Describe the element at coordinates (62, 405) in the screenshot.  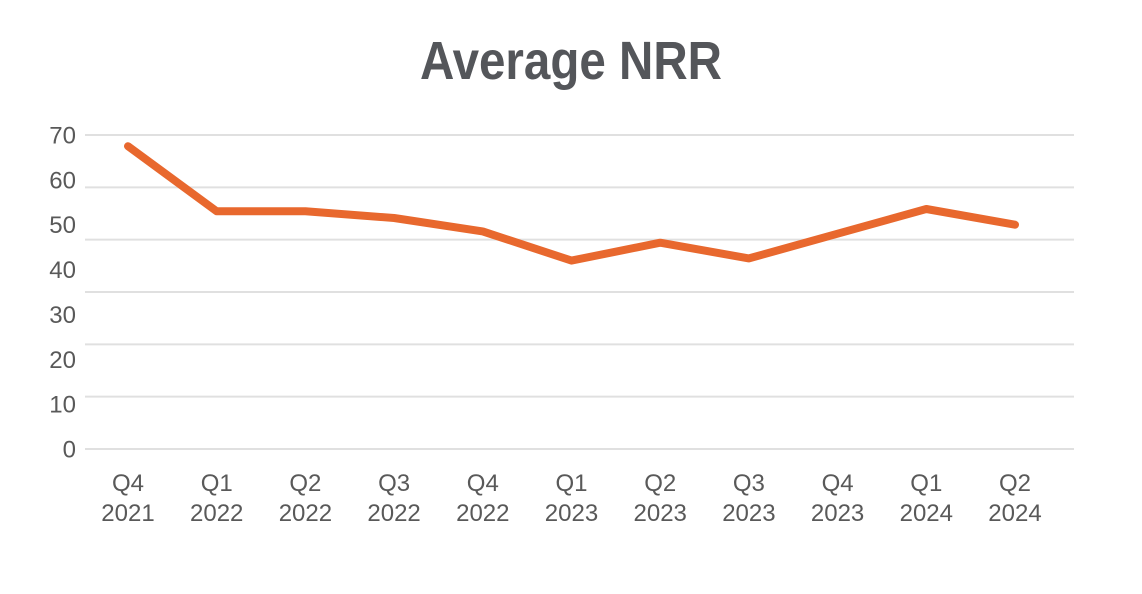
I see `y-tick-label: 10` at that location.